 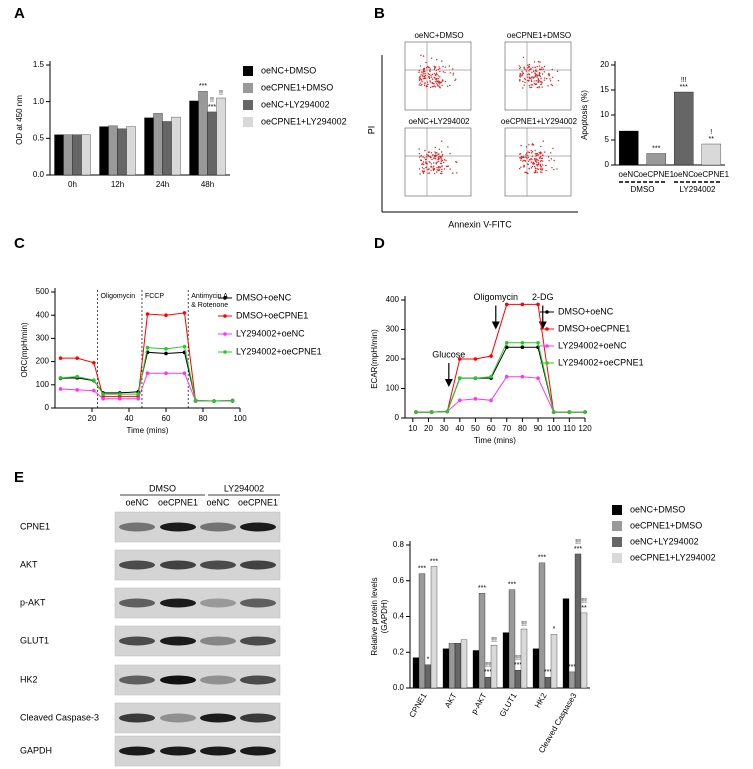 What do you see at coordinates (604, 64) in the screenshot?
I see `y-tick-label: 20` at bounding box center [604, 64].